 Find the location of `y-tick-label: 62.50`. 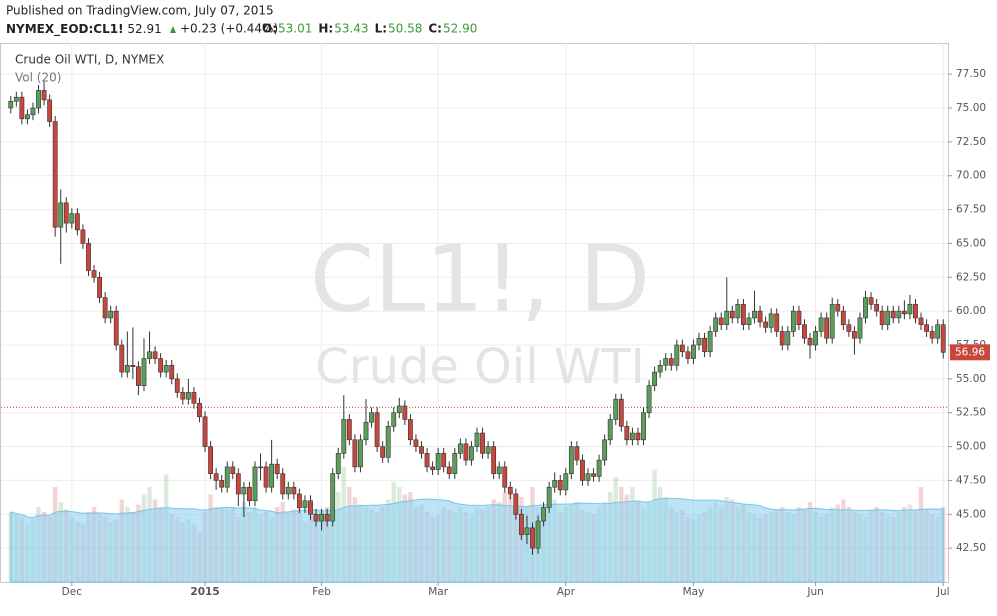

y-tick-label: 62.50 is located at coordinates (971, 277).